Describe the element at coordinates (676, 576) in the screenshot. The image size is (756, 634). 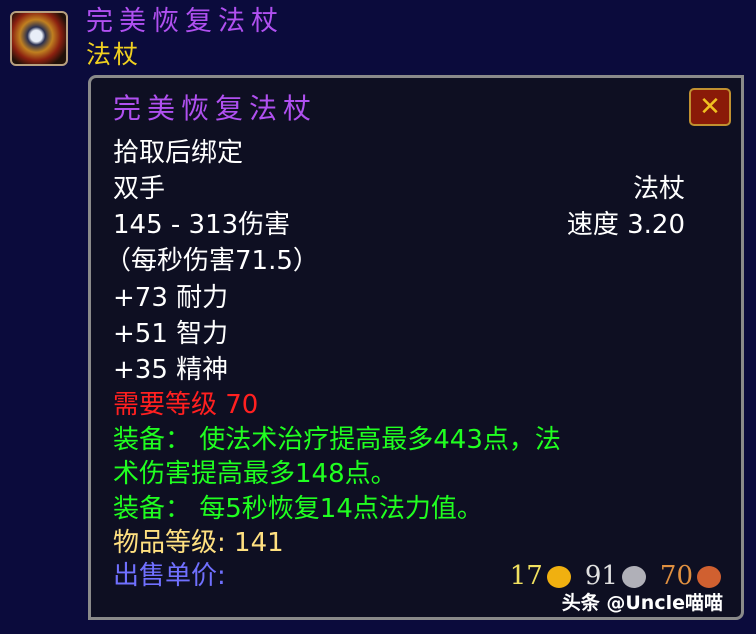
I see `copper-amount: 70` at that location.